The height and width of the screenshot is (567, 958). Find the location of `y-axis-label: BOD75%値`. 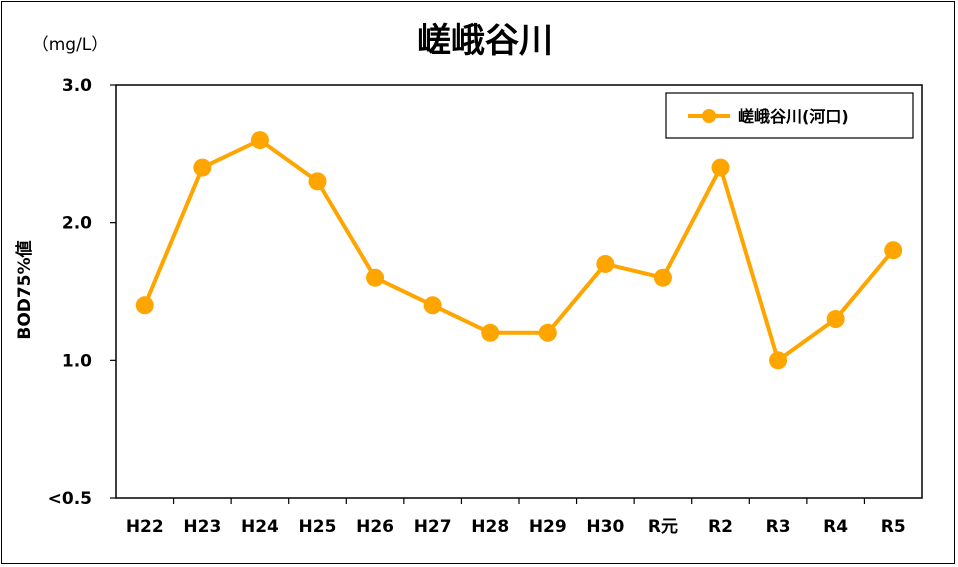

y-axis-label: BOD75%値 is located at coordinates (24, 289).